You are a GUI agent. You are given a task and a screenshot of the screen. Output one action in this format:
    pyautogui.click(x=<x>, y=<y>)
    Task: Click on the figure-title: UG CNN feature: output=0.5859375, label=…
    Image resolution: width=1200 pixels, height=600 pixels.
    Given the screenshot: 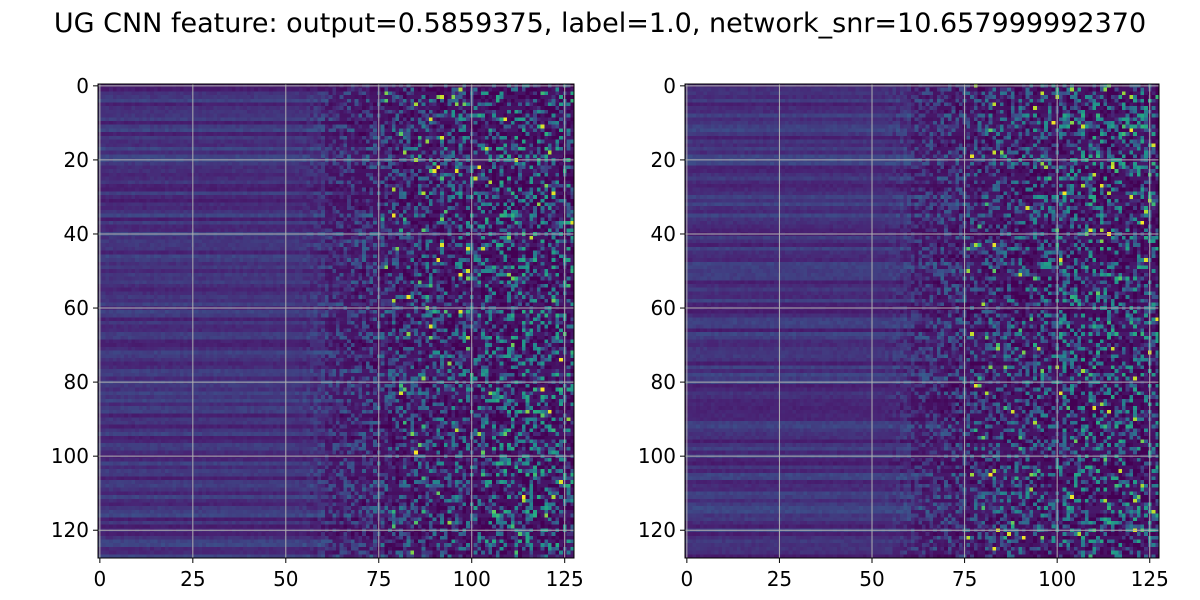 What is the action you would take?
    pyautogui.click(x=600, y=23)
    